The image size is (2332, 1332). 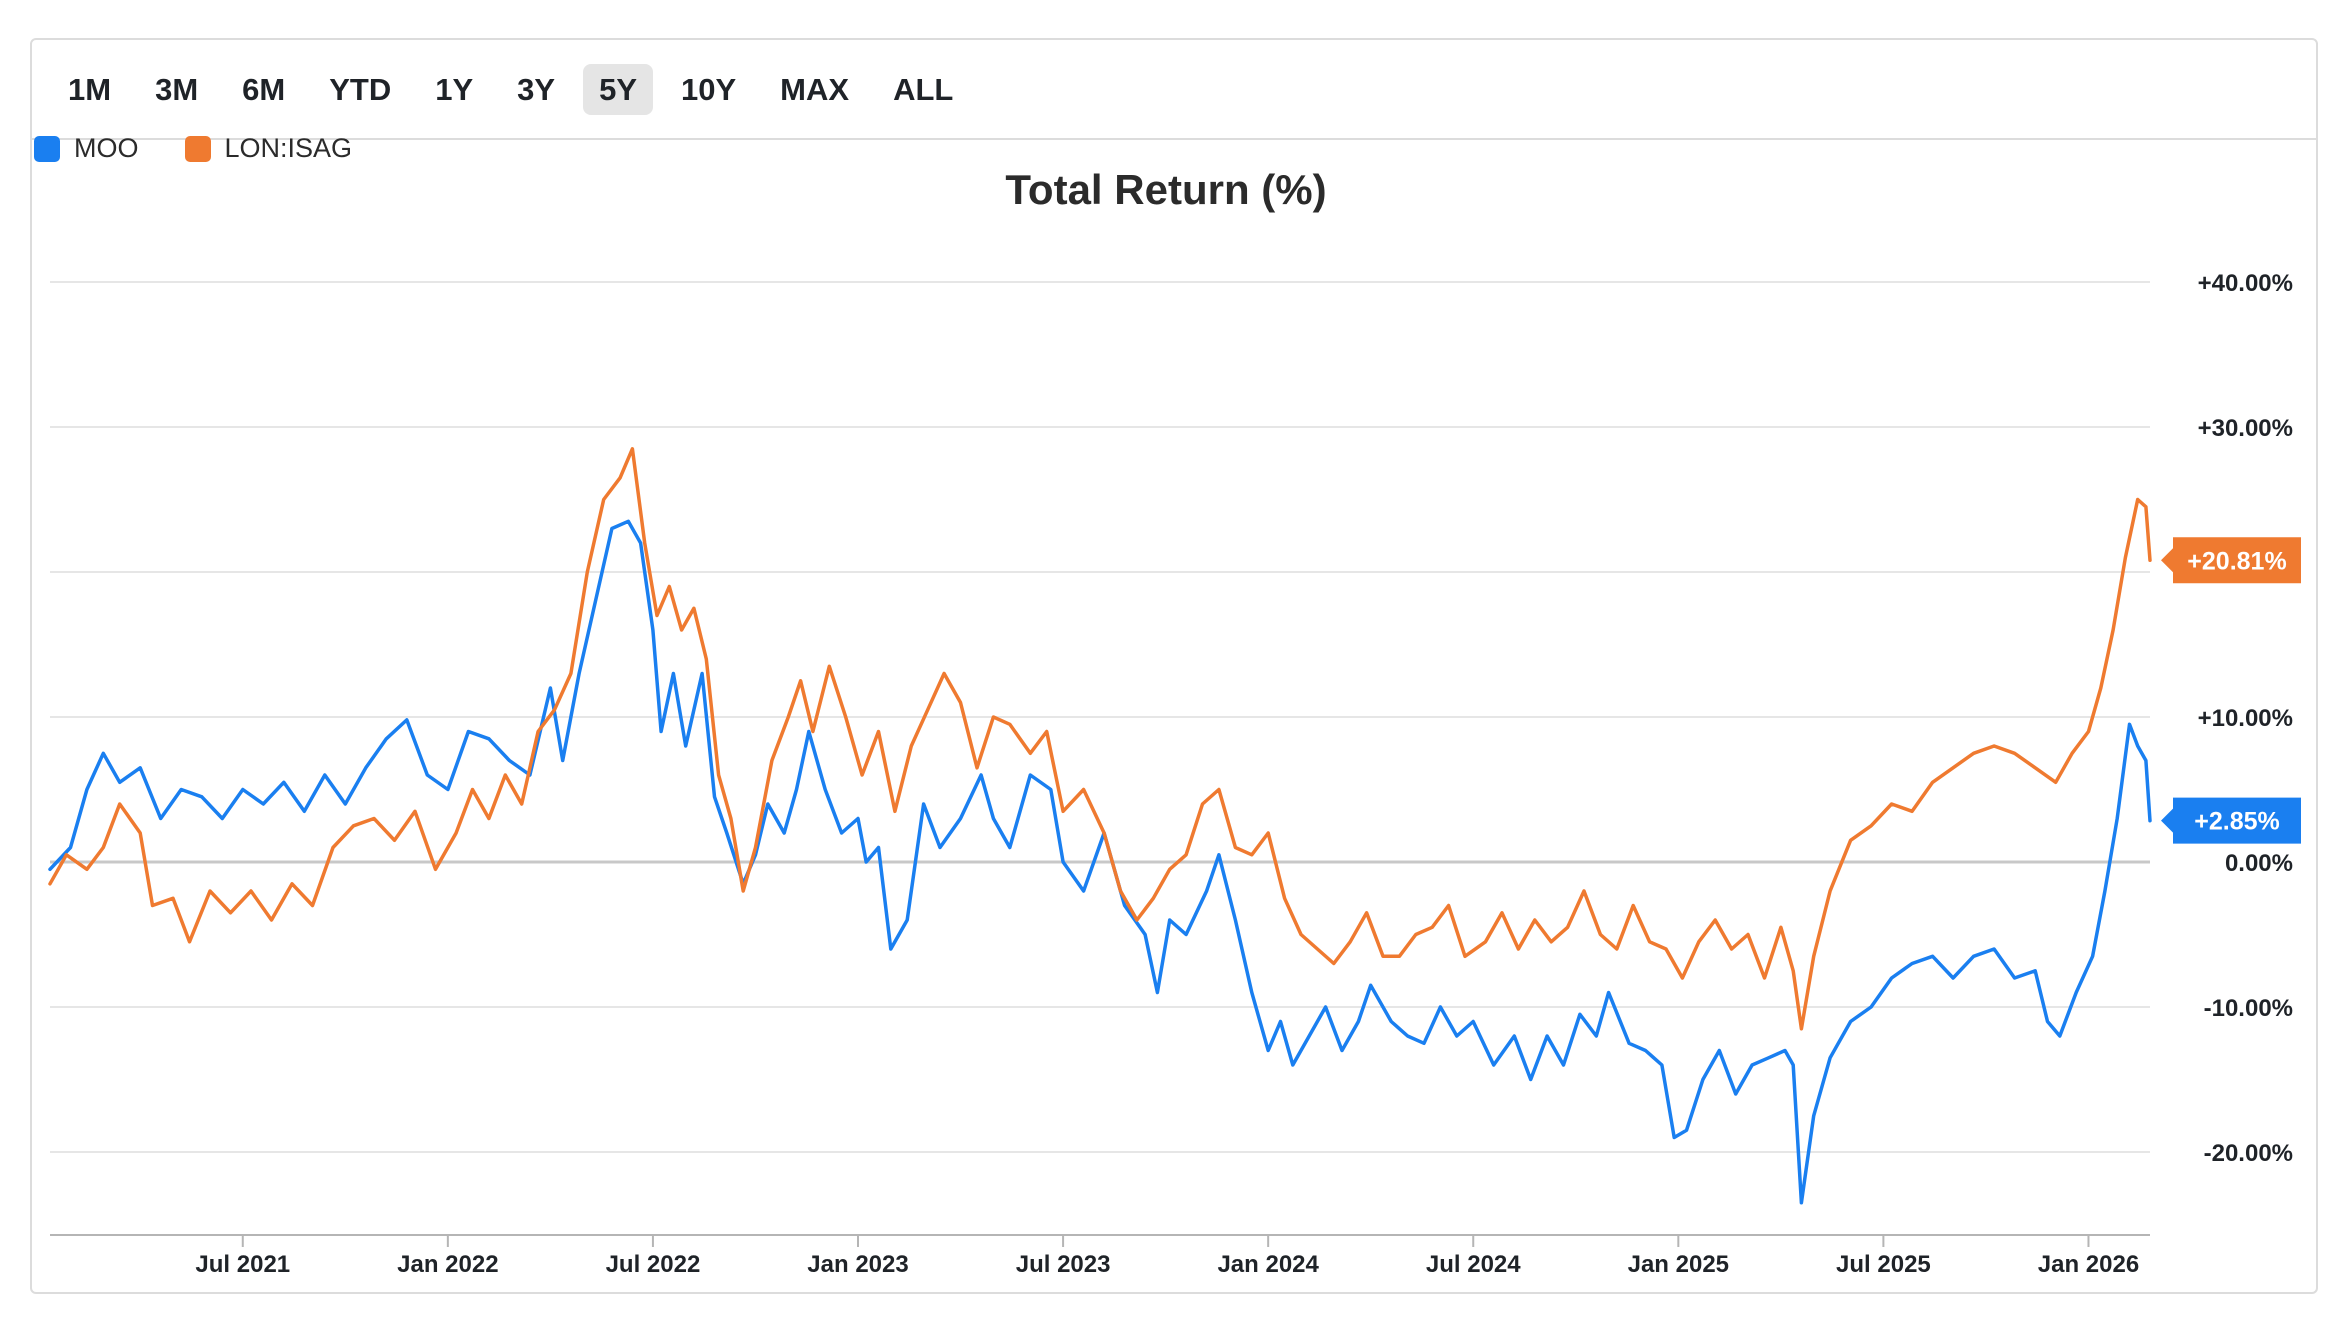 I want to click on y-tick-label: -20.00%, so click(x=2248, y=1153).